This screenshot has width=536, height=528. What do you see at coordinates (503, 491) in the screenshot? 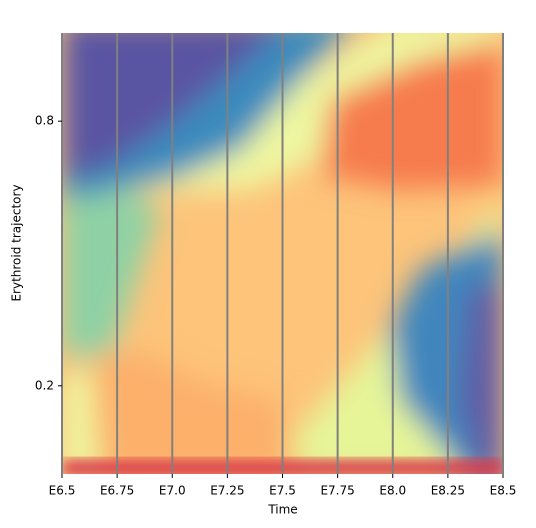
I see `x-tick-label: E8.5` at bounding box center [503, 491].